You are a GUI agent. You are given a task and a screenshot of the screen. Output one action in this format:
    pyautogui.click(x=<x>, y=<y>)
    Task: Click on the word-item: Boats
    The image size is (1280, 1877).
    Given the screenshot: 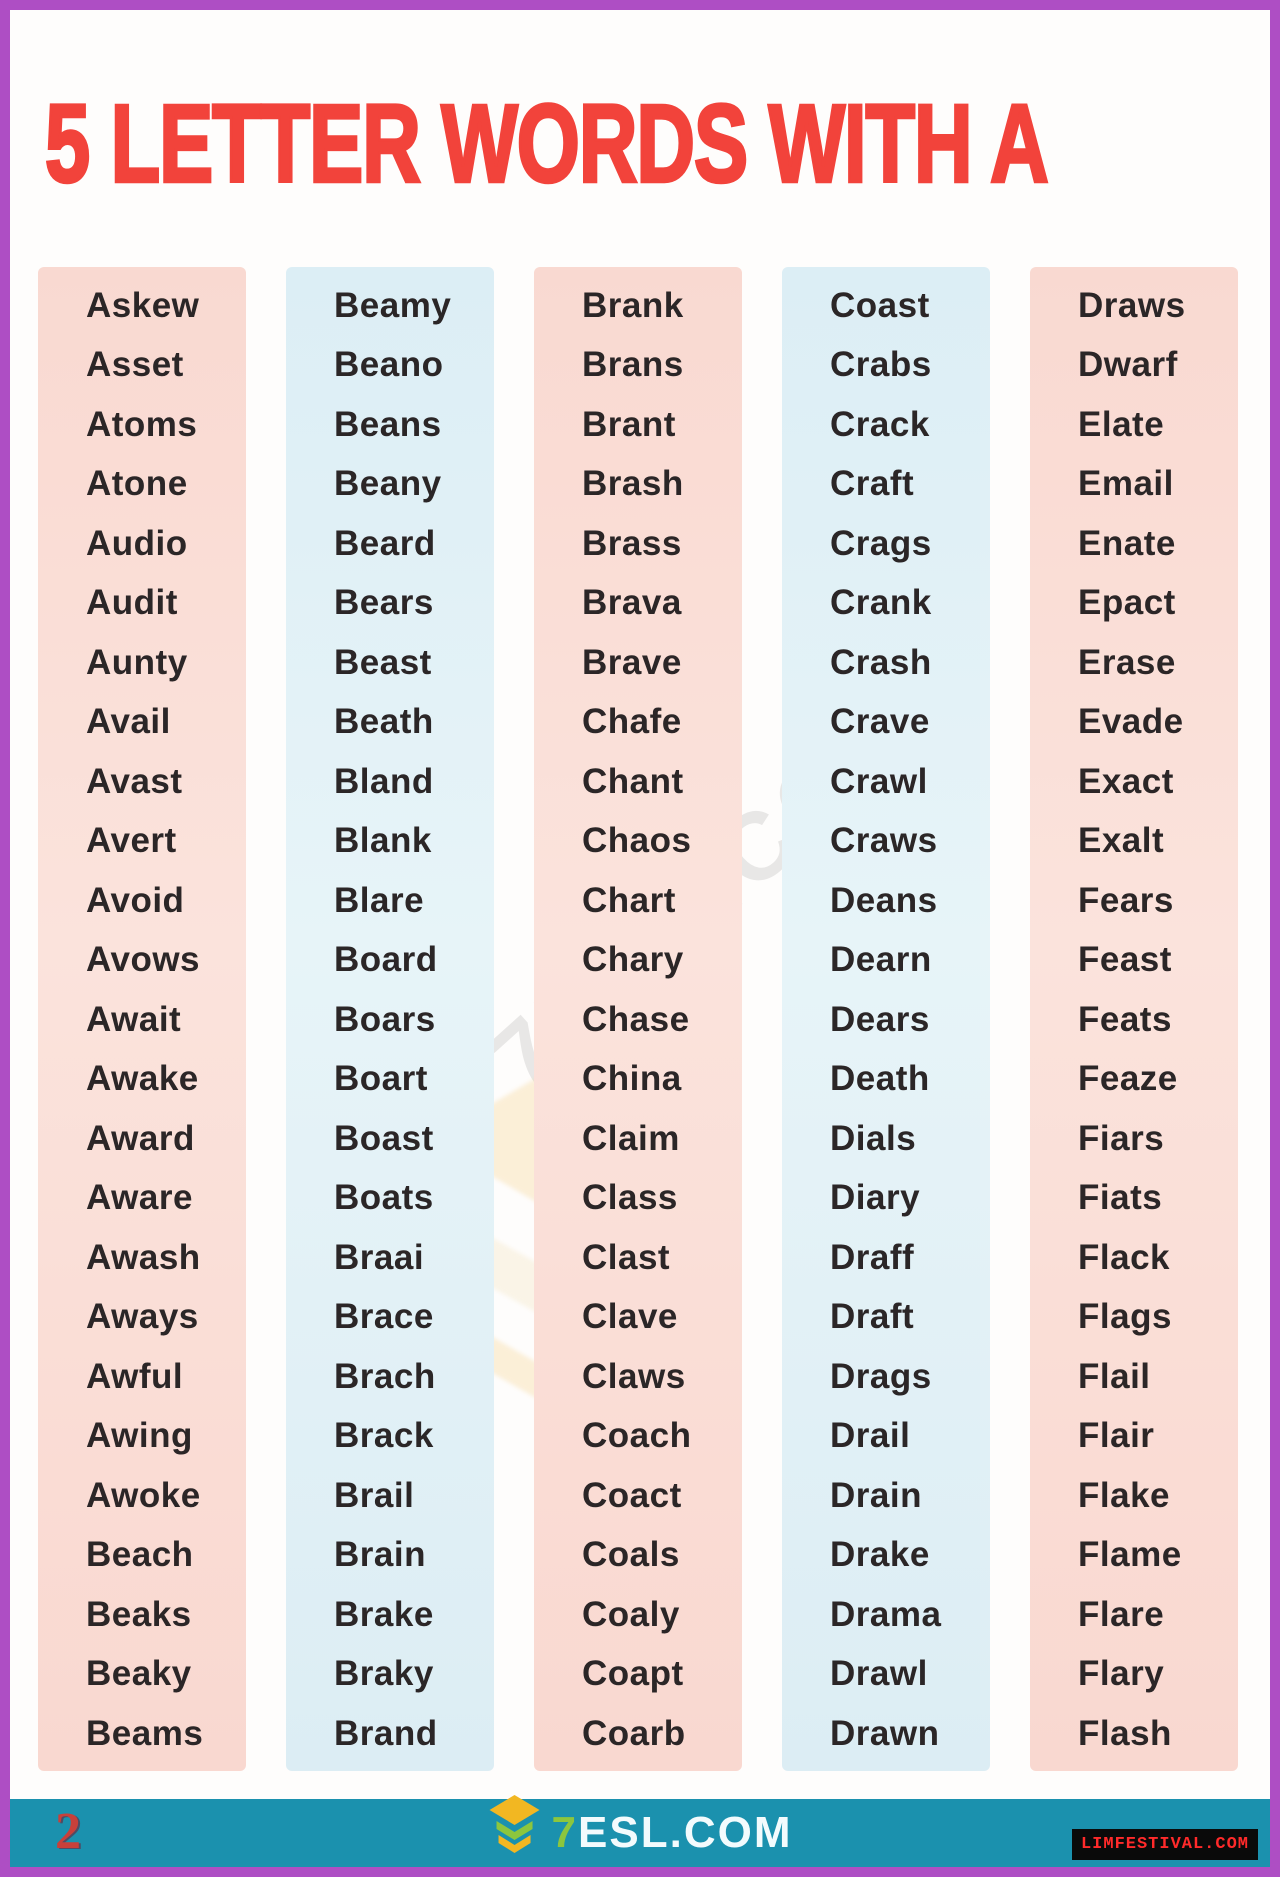 What is the action you would take?
    pyautogui.click(x=384, y=1198)
    